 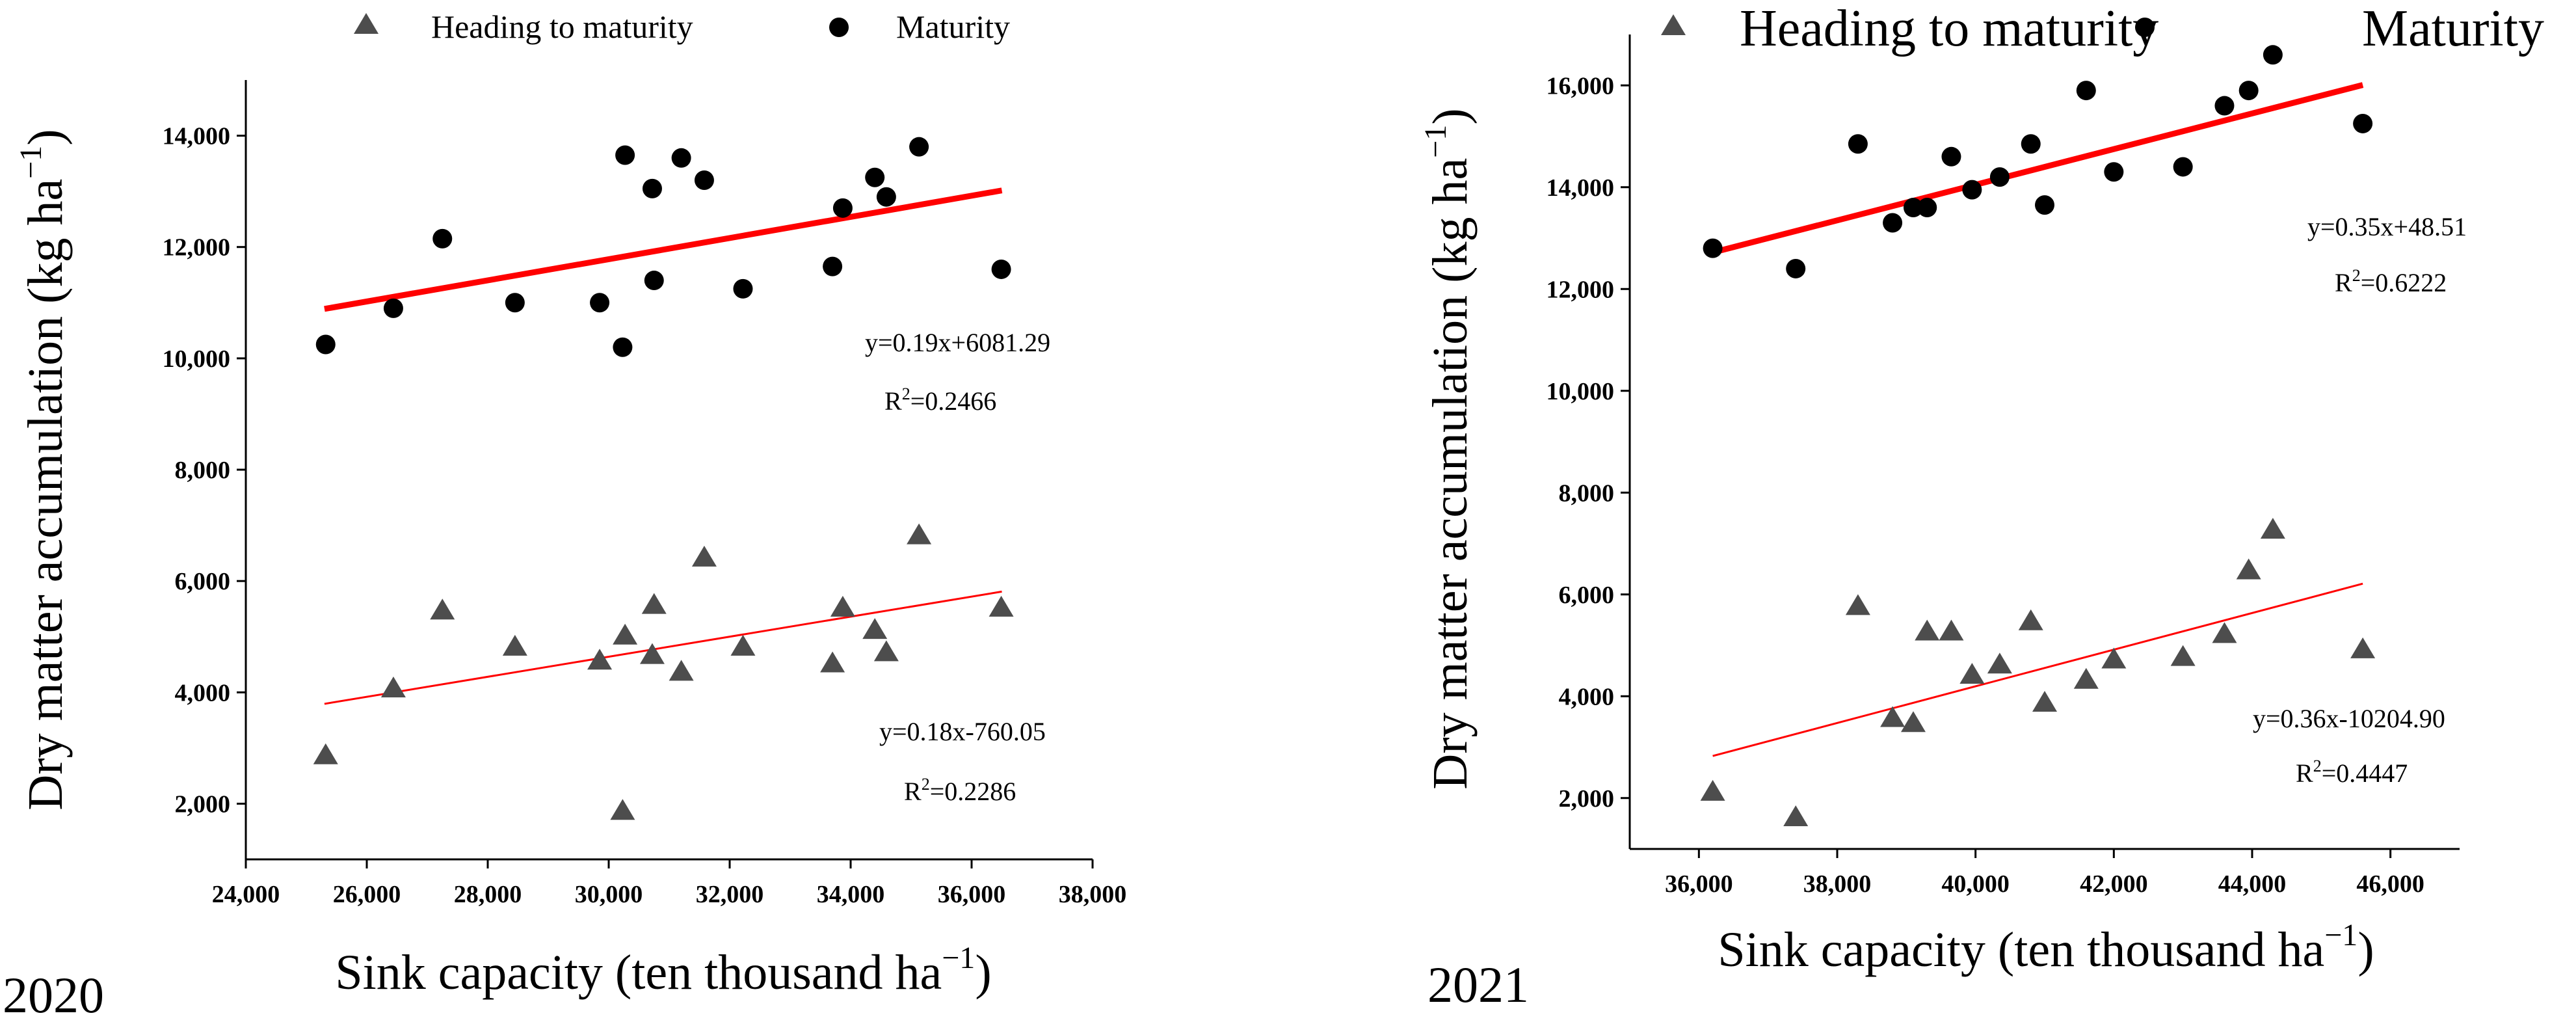 What do you see at coordinates (957, 342) in the screenshot?
I see `equation-maturity-2020: y=0.19x+6081.29` at bounding box center [957, 342].